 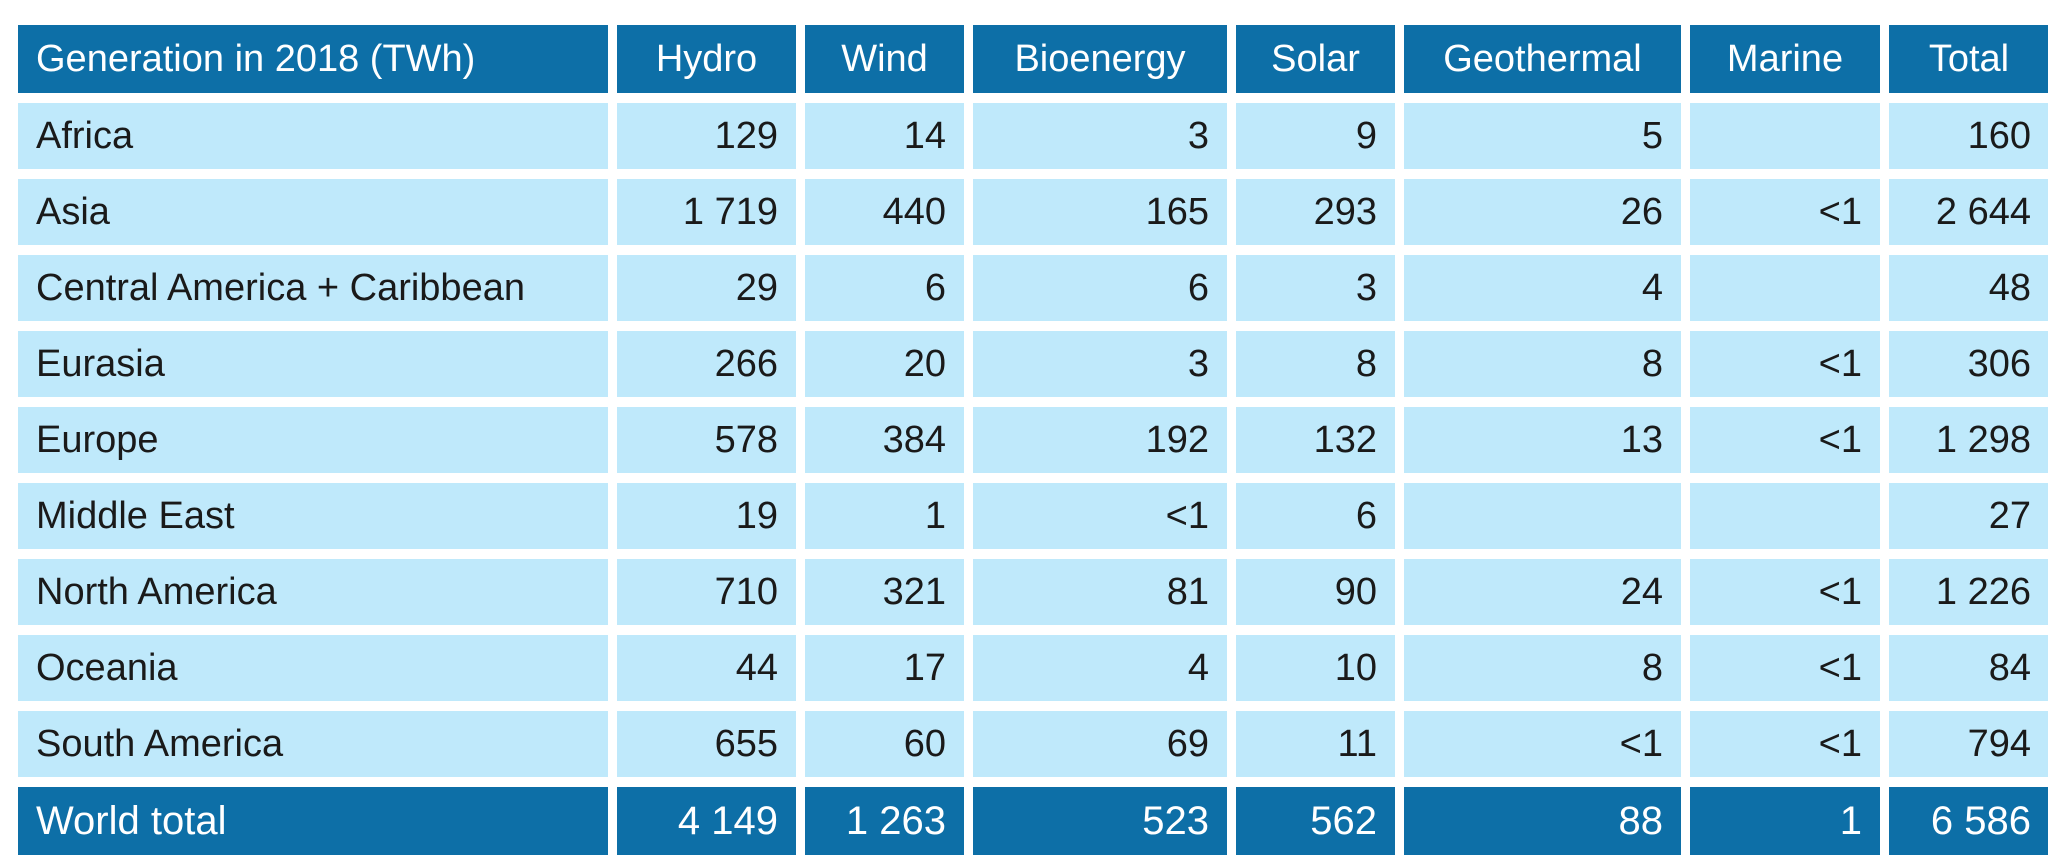 I want to click on column-header-geothermal: Geothermal, so click(x=1542, y=59).